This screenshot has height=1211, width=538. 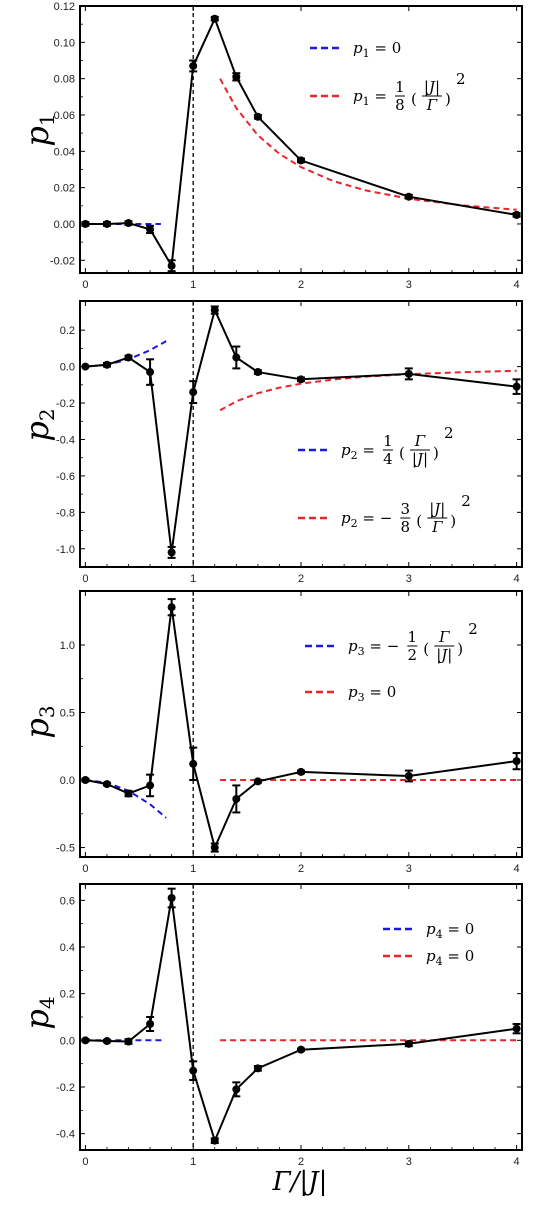 What do you see at coordinates (406, 527) in the screenshot?
I see `legend-frac-den: 8` at bounding box center [406, 527].